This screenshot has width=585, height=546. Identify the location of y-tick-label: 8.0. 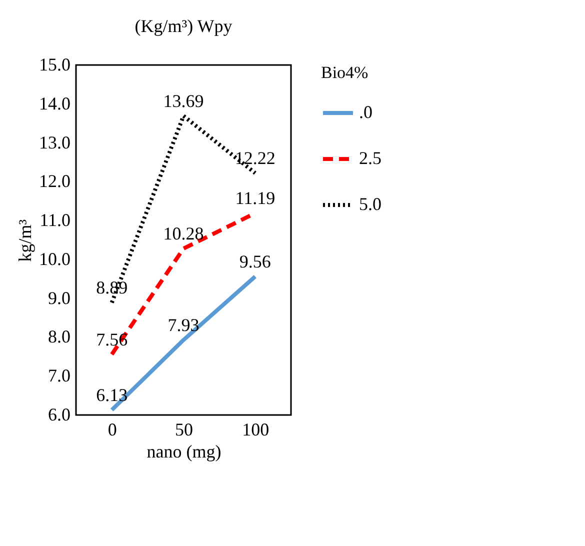
(59, 336).